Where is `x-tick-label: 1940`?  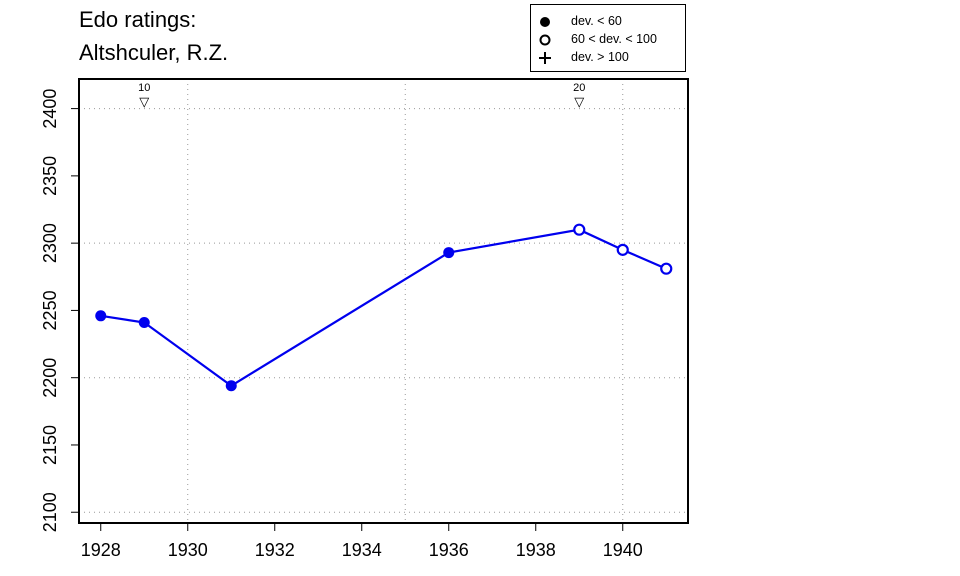 x-tick-label: 1940 is located at coordinates (623, 550).